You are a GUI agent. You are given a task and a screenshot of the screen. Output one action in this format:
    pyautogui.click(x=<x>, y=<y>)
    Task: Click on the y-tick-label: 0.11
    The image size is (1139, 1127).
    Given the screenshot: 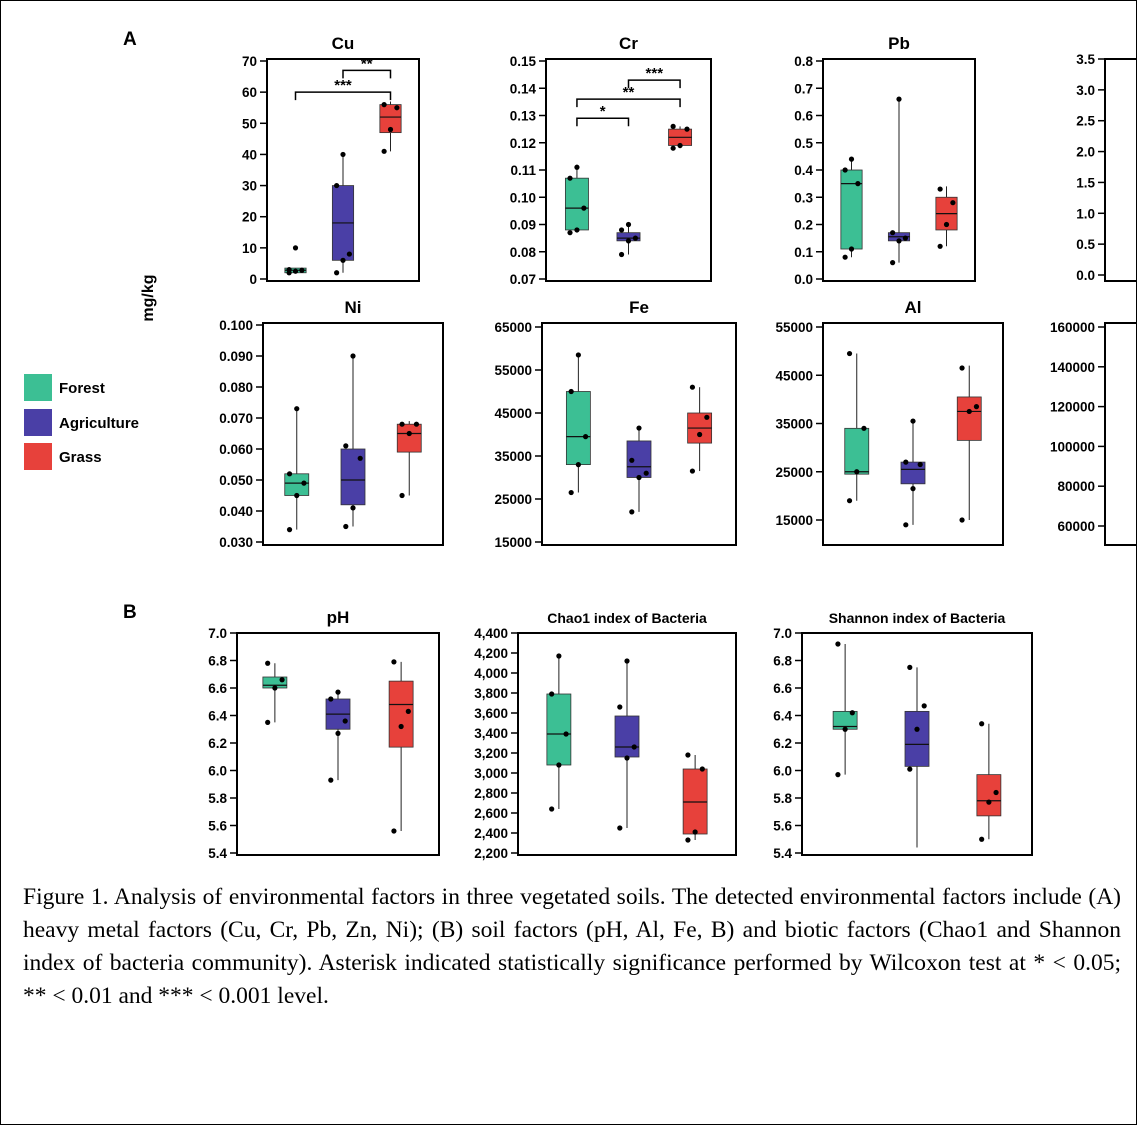 What is the action you would take?
    pyautogui.click(x=523, y=170)
    